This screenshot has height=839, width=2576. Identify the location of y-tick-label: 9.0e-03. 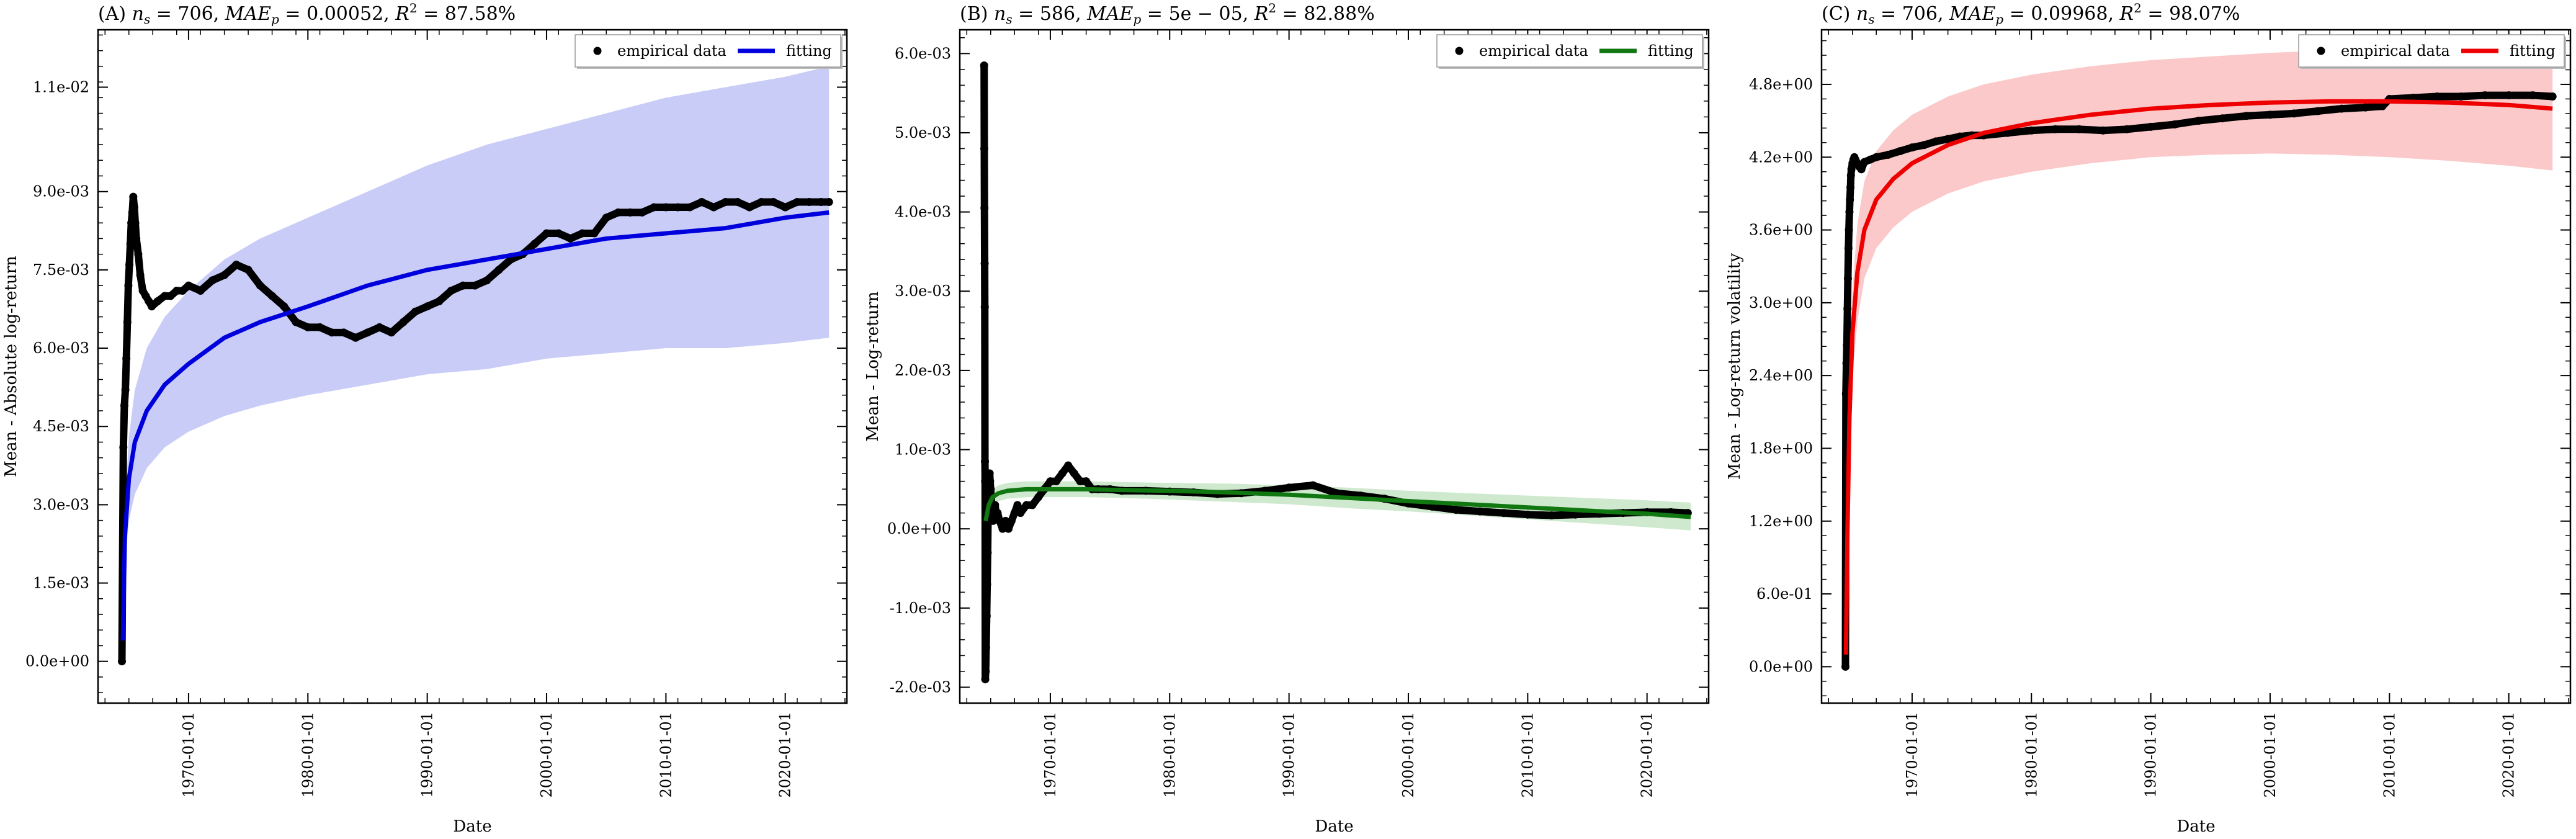
(61, 191).